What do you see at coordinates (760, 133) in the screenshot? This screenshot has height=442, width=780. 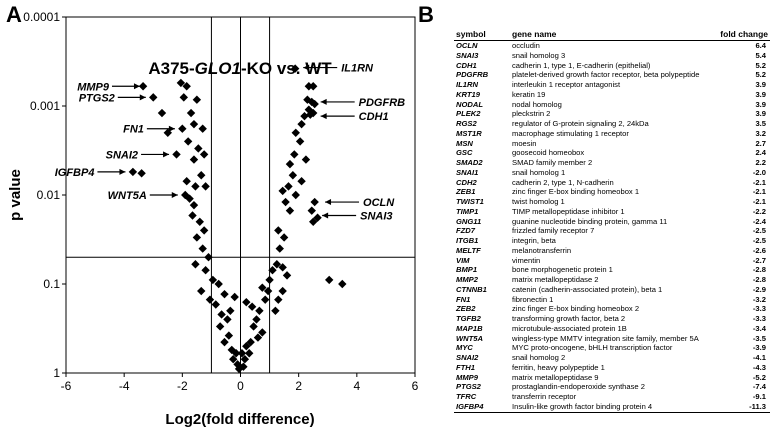 I see `fold-change: 3.2` at bounding box center [760, 133].